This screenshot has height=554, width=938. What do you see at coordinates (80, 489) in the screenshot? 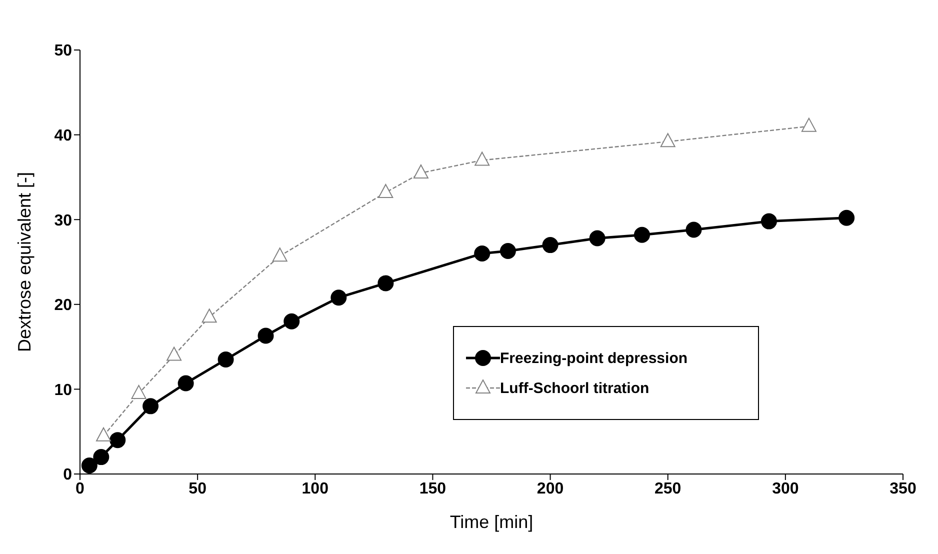
I see `x-tick-label: 0` at bounding box center [80, 489].